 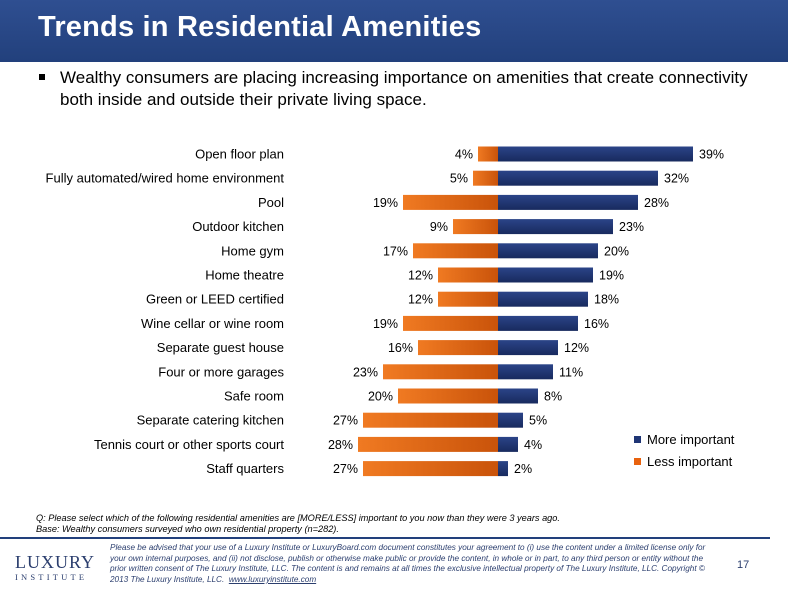 I want to click on data-label-more: 19%, so click(x=611, y=276).